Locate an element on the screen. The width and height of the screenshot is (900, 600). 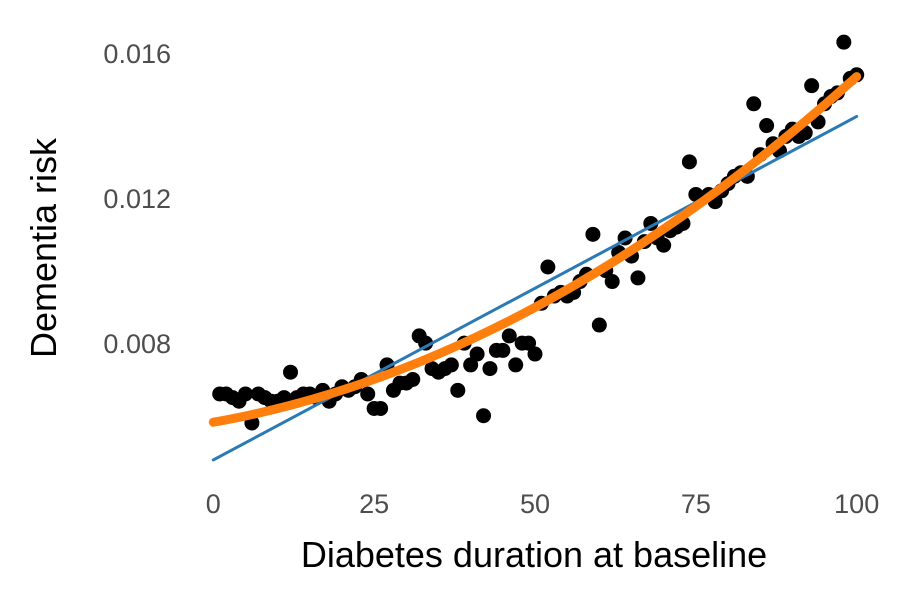
y-tick-label: 0.012 is located at coordinates (137, 199).